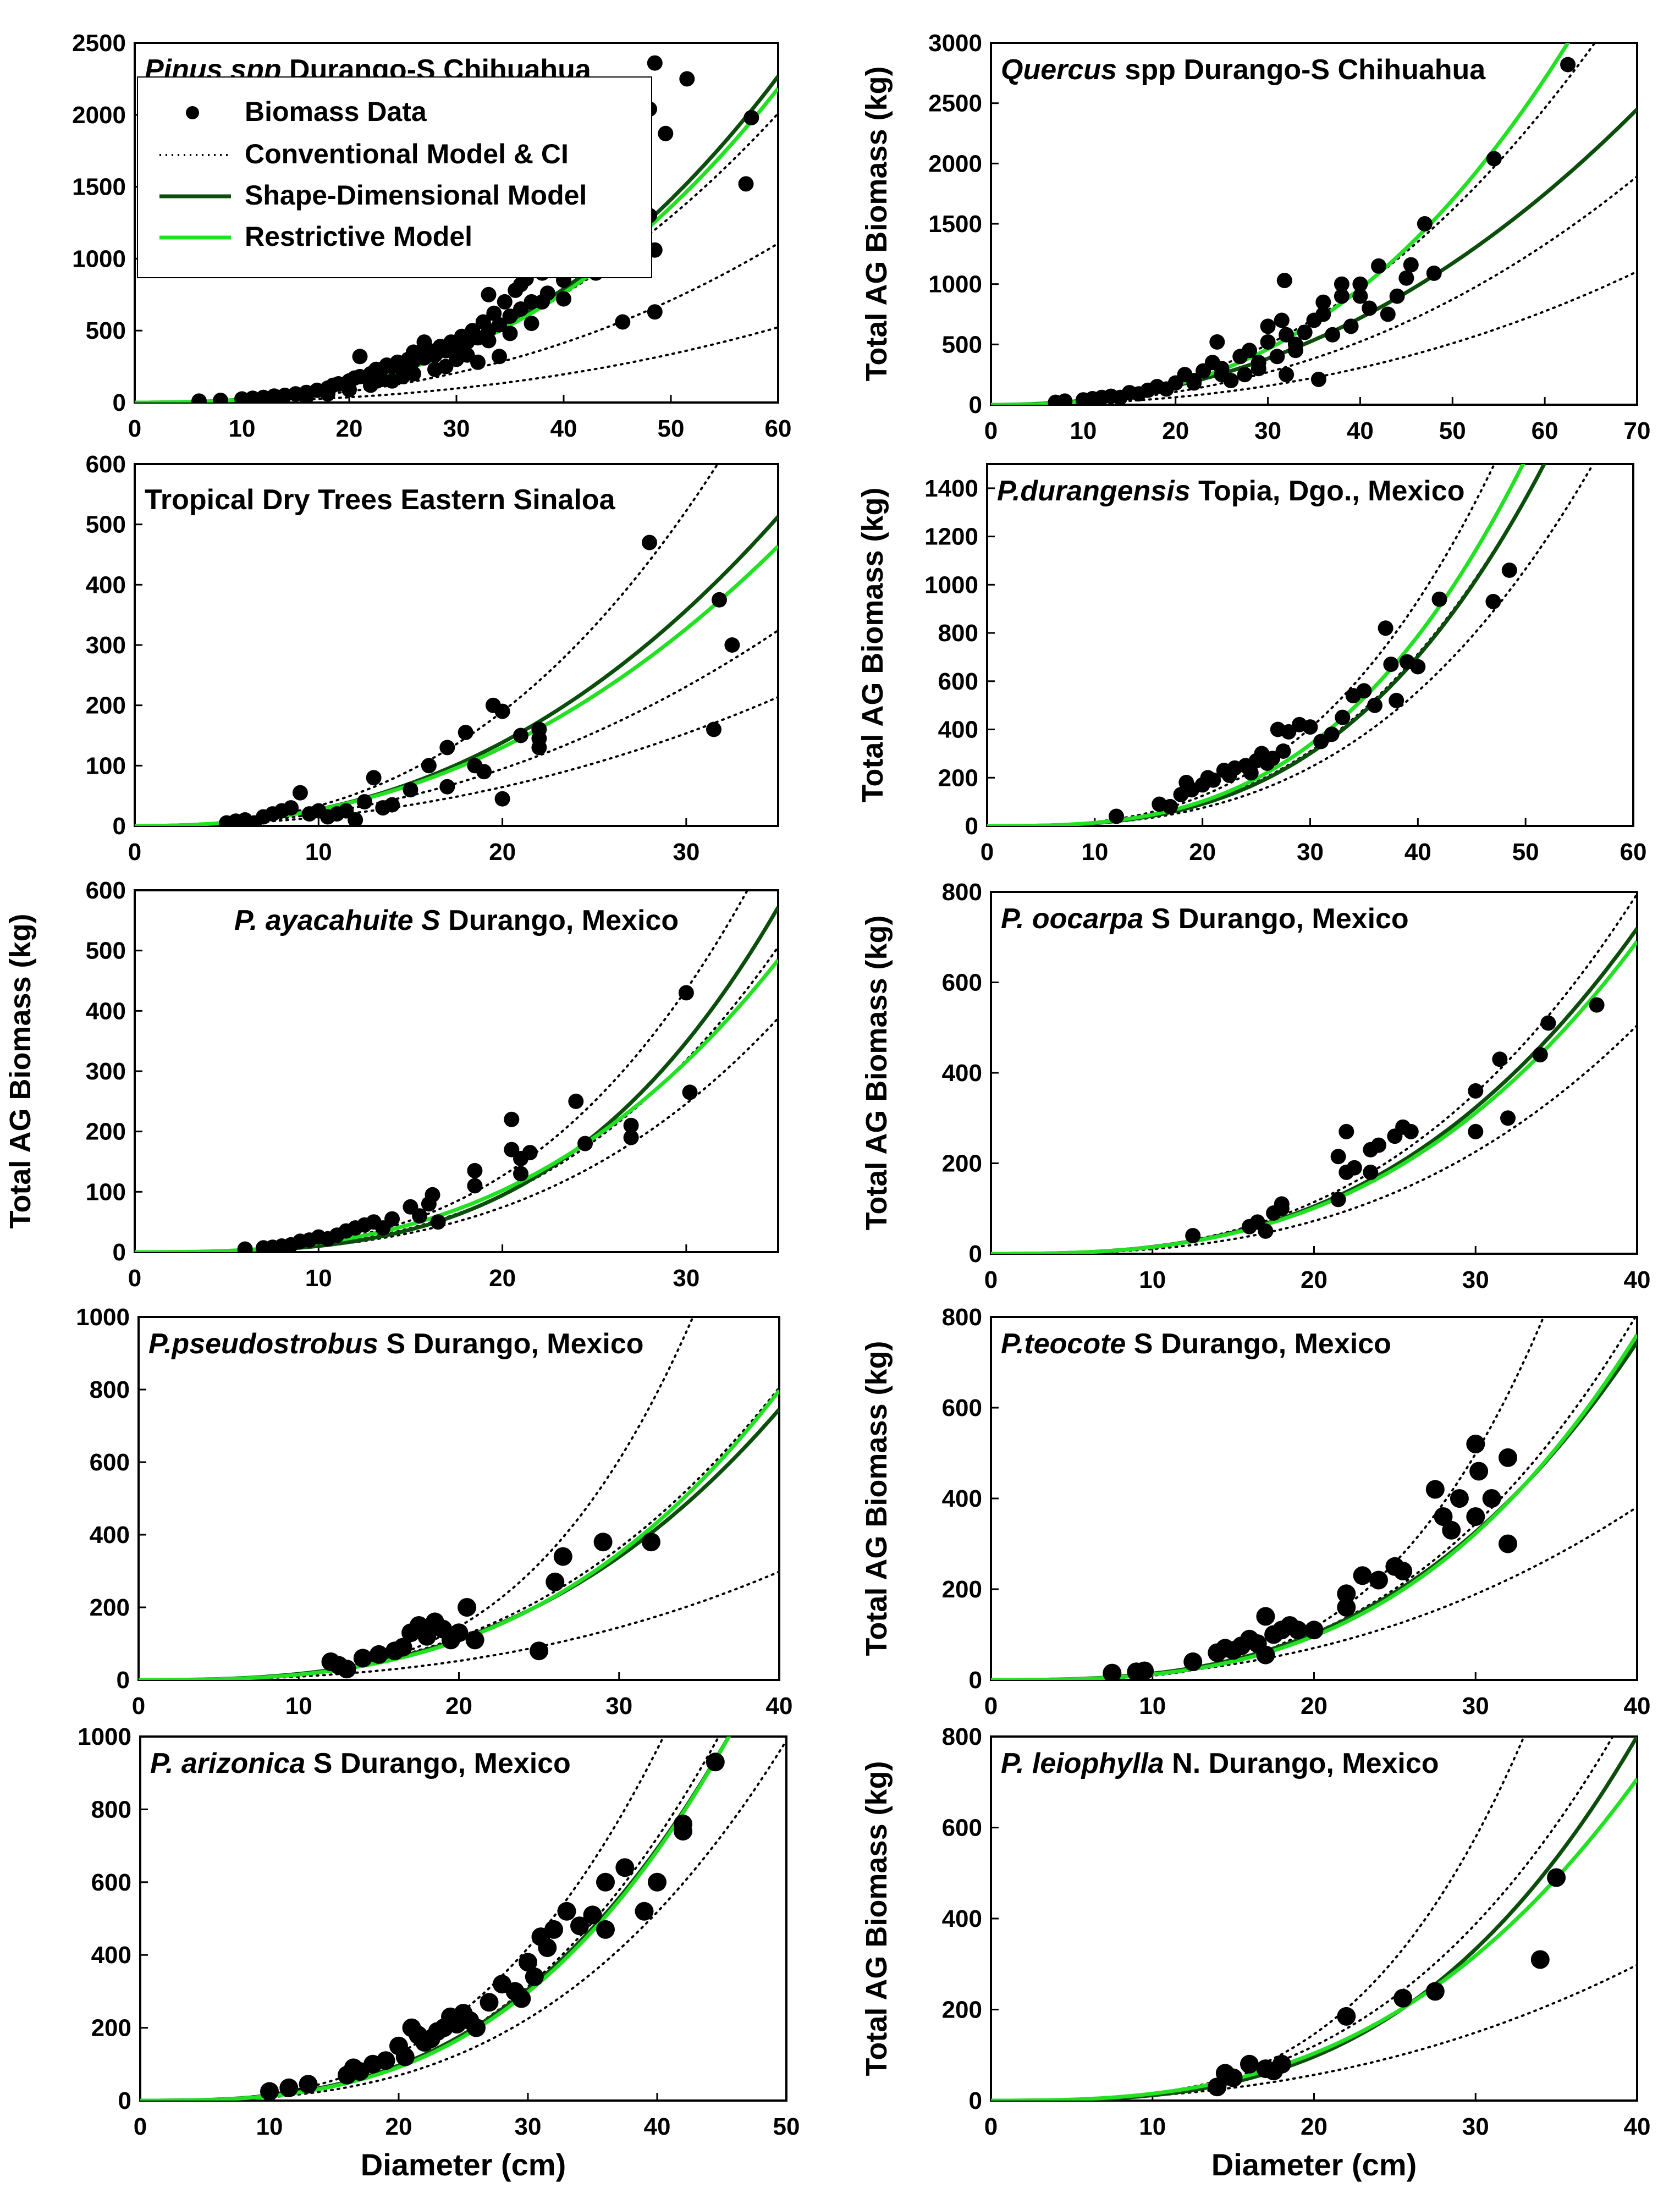 The image size is (1680, 2210). I want to click on y-tick-label: 200, so click(106, 1131).